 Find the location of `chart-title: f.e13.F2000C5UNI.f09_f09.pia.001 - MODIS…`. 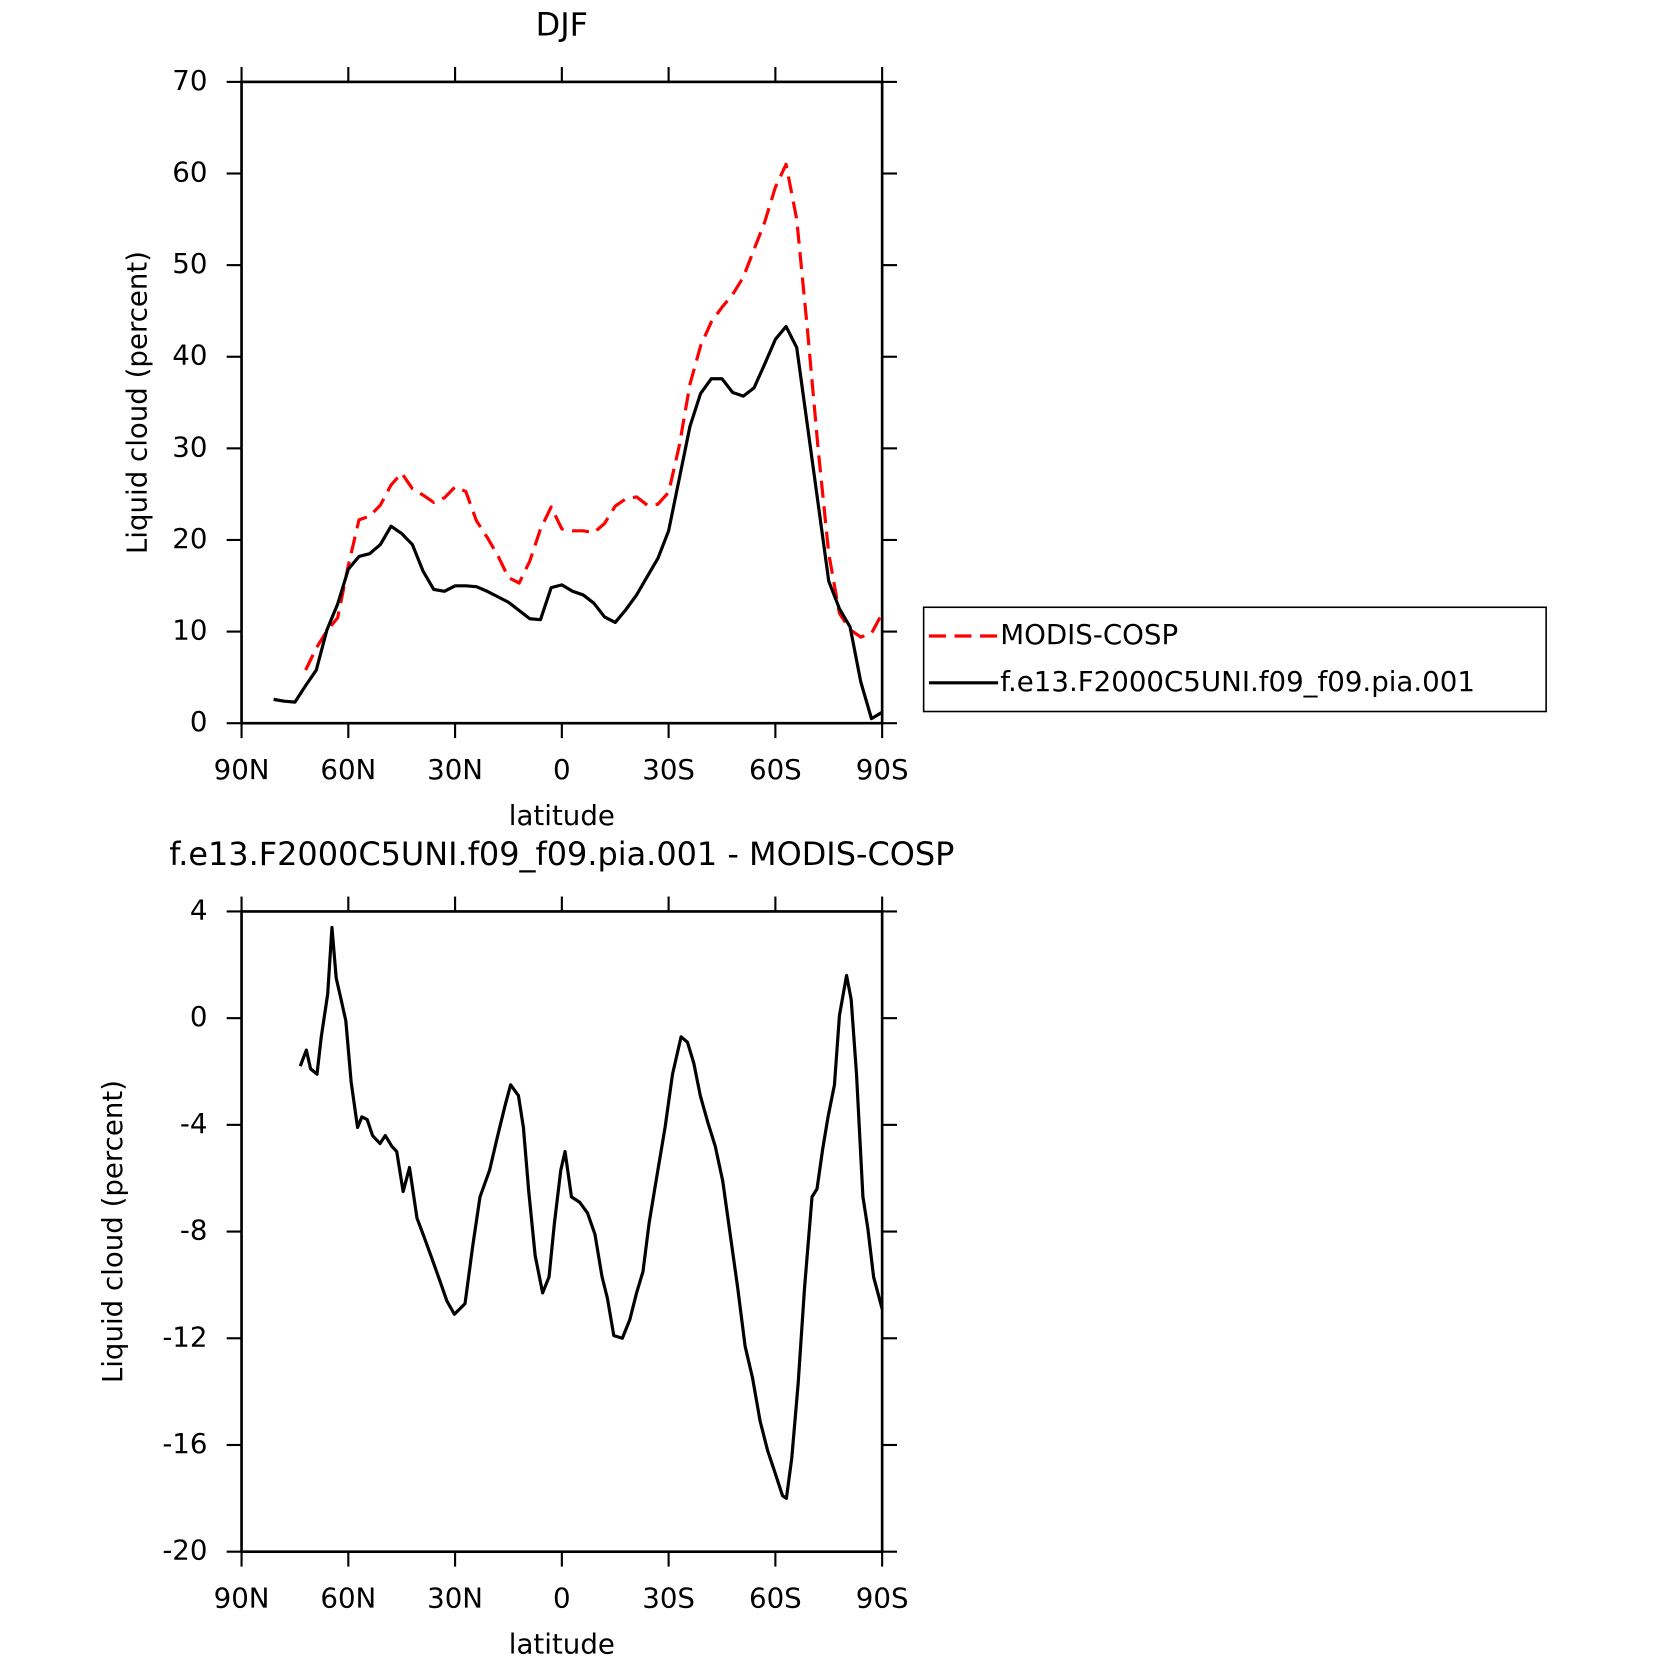

chart-title: f.e13.F2000C5UNI.f09_f09.pia.001 - MODIS… is located at coordinates (561, 854).